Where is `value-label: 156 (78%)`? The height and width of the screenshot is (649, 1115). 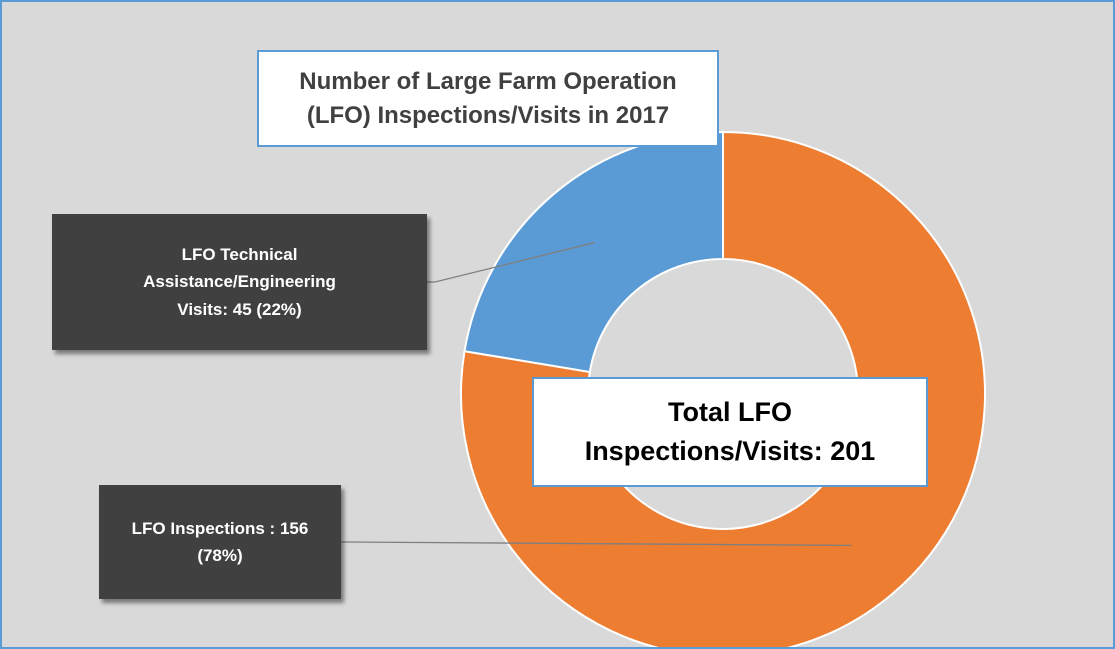
value-label: 156 (78%) is located at coordinates (253, 541).